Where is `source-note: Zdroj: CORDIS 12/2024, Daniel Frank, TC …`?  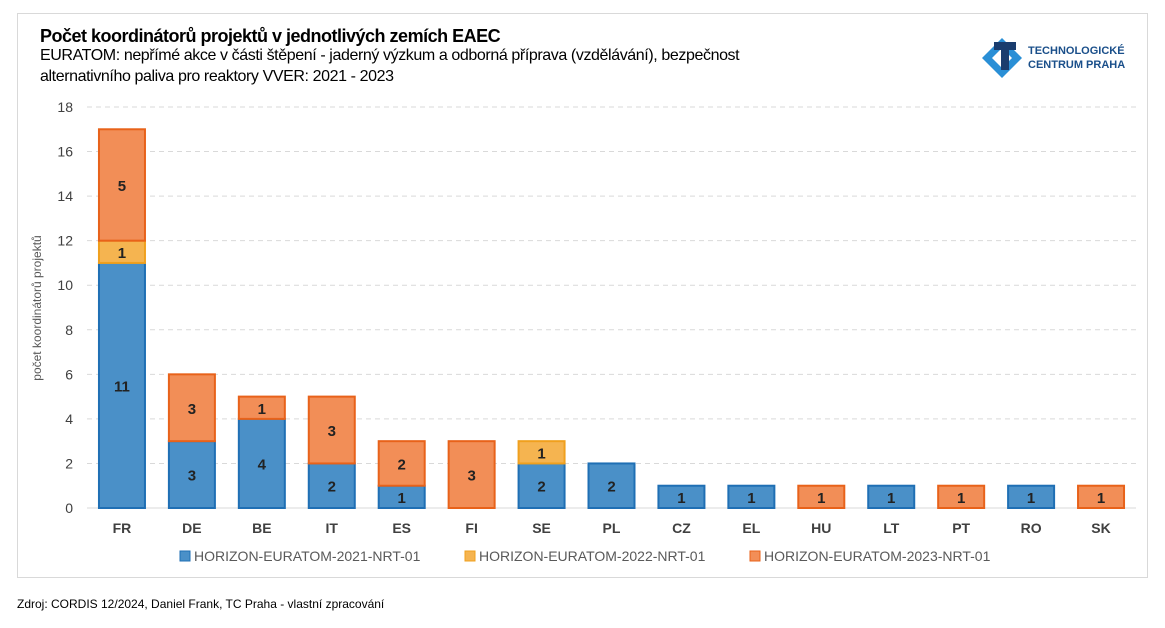
source-note: Zdroj: CORDIS 12/2024, Daniel Frank, TC … is located at coordinates (201, 604).